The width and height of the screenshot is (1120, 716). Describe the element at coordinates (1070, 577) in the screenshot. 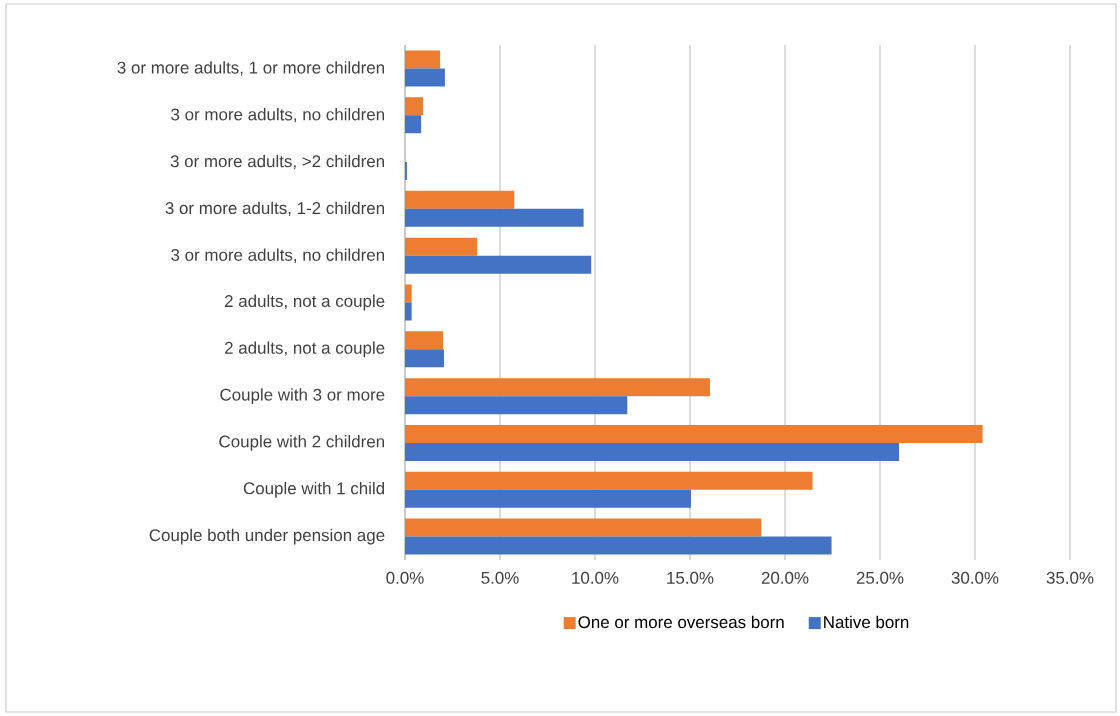

I see `x-tick-label: 35.0%` at that location.